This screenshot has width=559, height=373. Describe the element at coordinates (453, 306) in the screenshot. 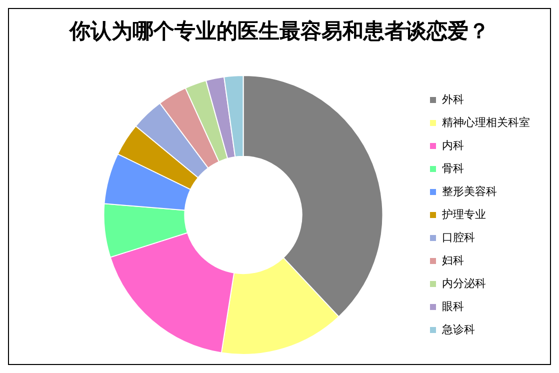

I see `legend-label: 眼科` at that location.